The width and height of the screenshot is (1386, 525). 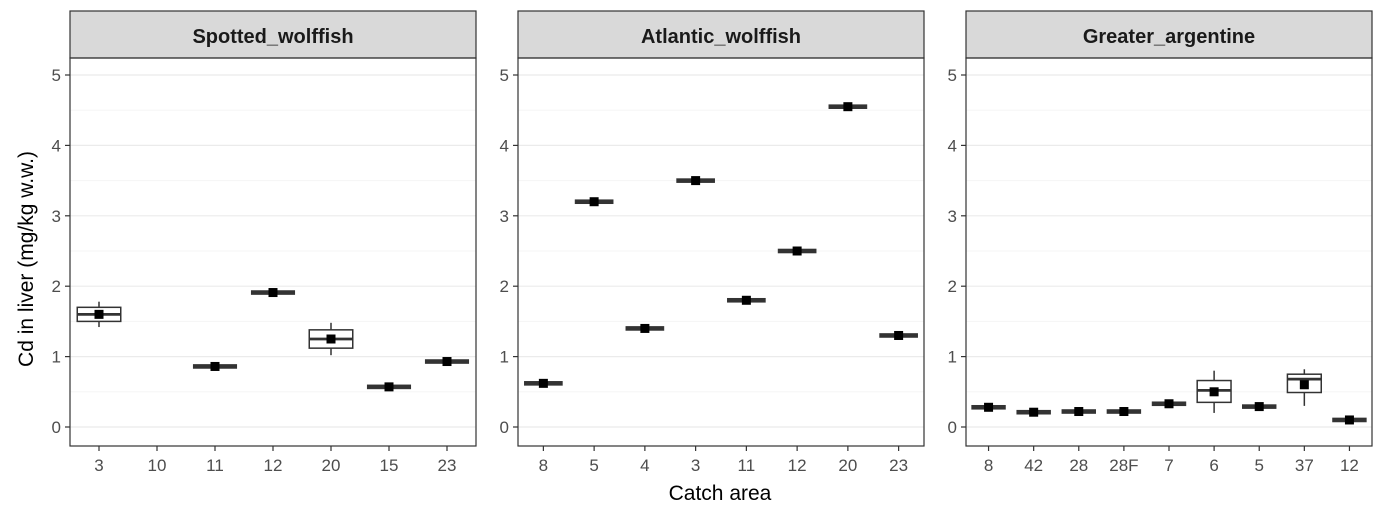 What do you see at coordinates (389, 465) in the screenshot?
I see `x-tick-label: 15` at bounding box center [389, 465].